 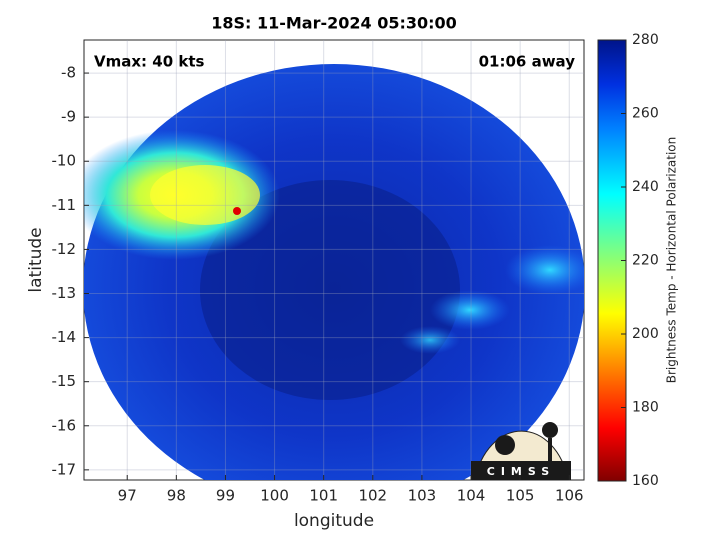 I want to click on cimss-logo: CIMSS, so click(x=521, y=451).